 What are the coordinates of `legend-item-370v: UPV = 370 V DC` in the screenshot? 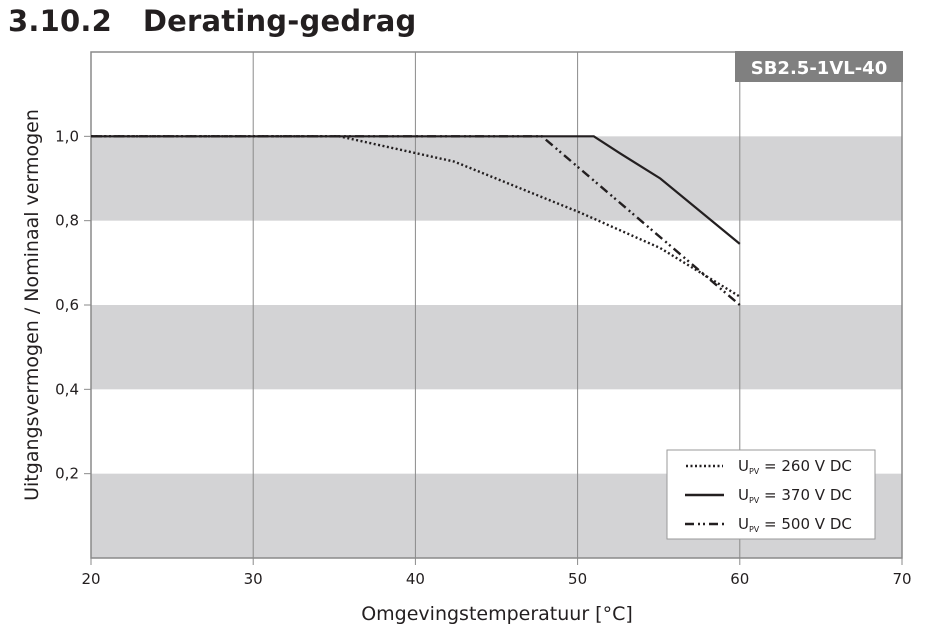 It's located at (768, 495).